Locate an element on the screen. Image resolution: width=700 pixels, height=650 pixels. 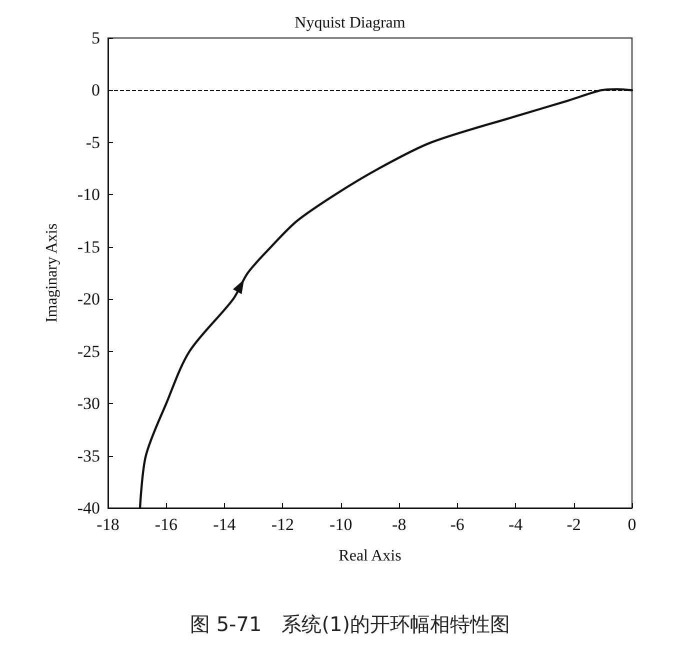
y-tick-label: -30 is located at coordinates (88, 404).